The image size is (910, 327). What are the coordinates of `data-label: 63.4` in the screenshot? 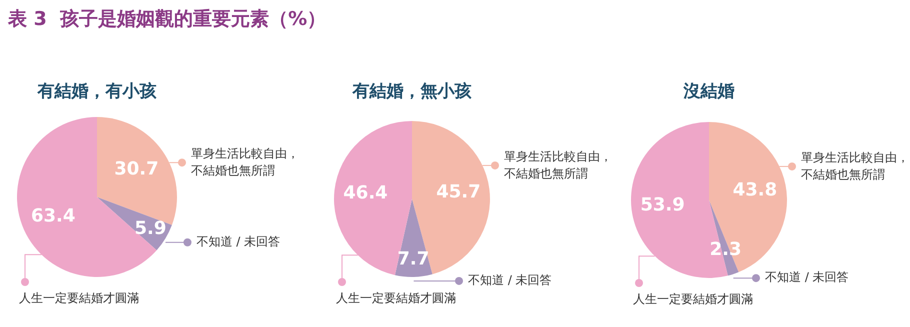 It's located at (53, 215).